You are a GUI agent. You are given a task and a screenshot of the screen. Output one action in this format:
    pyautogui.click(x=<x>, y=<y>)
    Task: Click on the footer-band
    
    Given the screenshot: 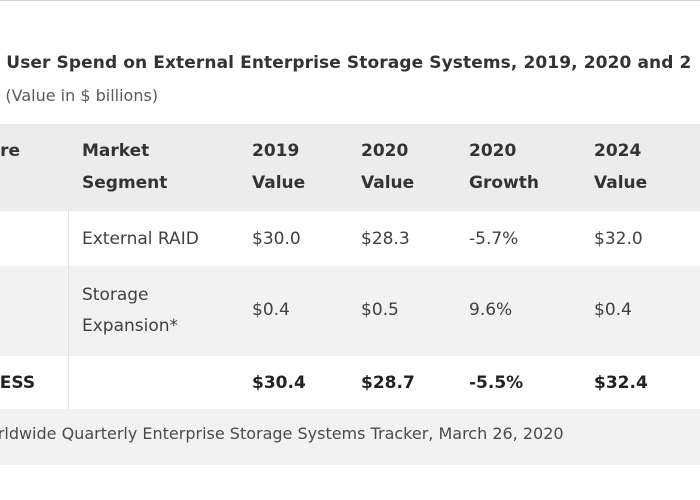 What is the action you would take?
    pyautogui.click(x=350, y=437)
    